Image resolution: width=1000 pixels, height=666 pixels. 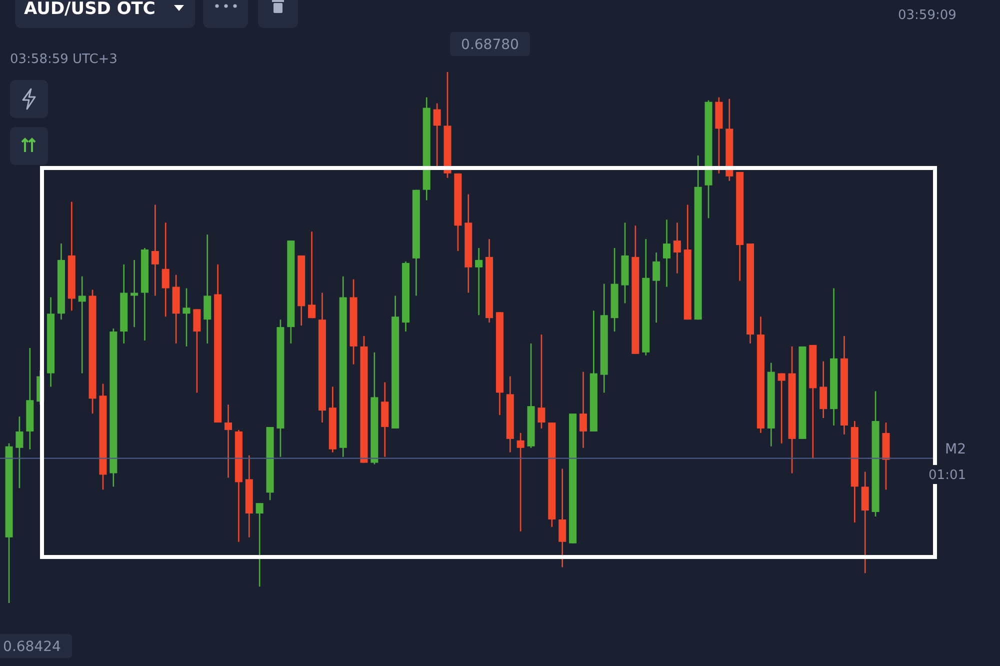 I want to click on text: 0.68780, so click(x=490, y=45).